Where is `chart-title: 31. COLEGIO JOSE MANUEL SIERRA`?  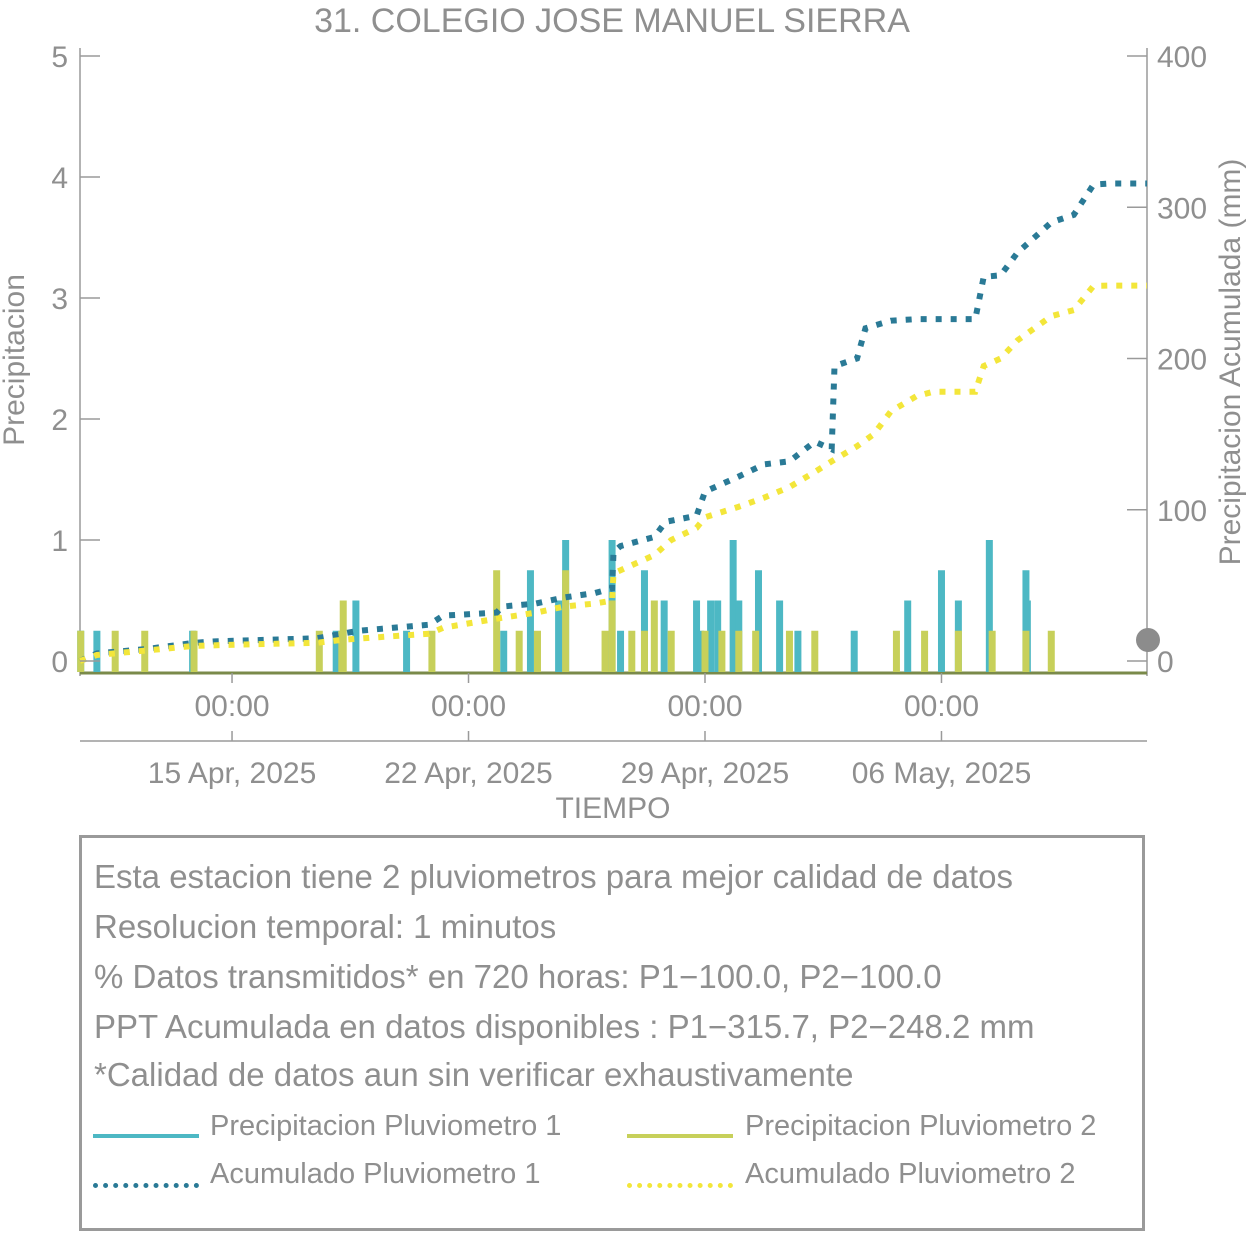
chart-title: 31. COLEGIO JOSE MANUEL SIERRA is located at coordinates (612, 21).